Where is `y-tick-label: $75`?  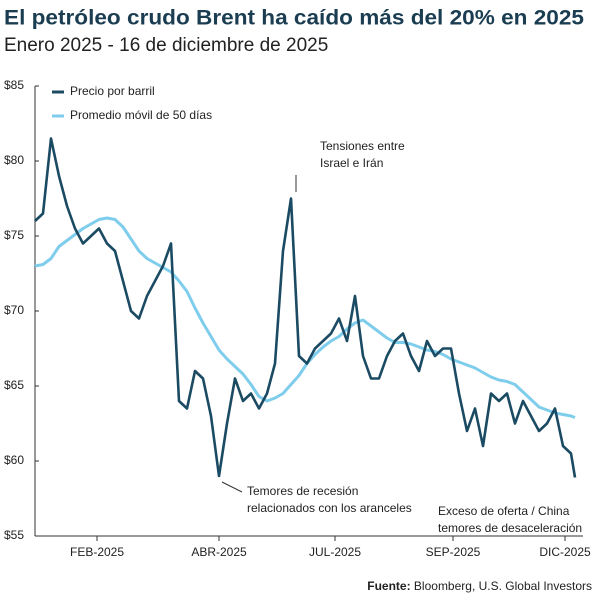 y-tick-label: $75 is located at coordinates (14, 235).